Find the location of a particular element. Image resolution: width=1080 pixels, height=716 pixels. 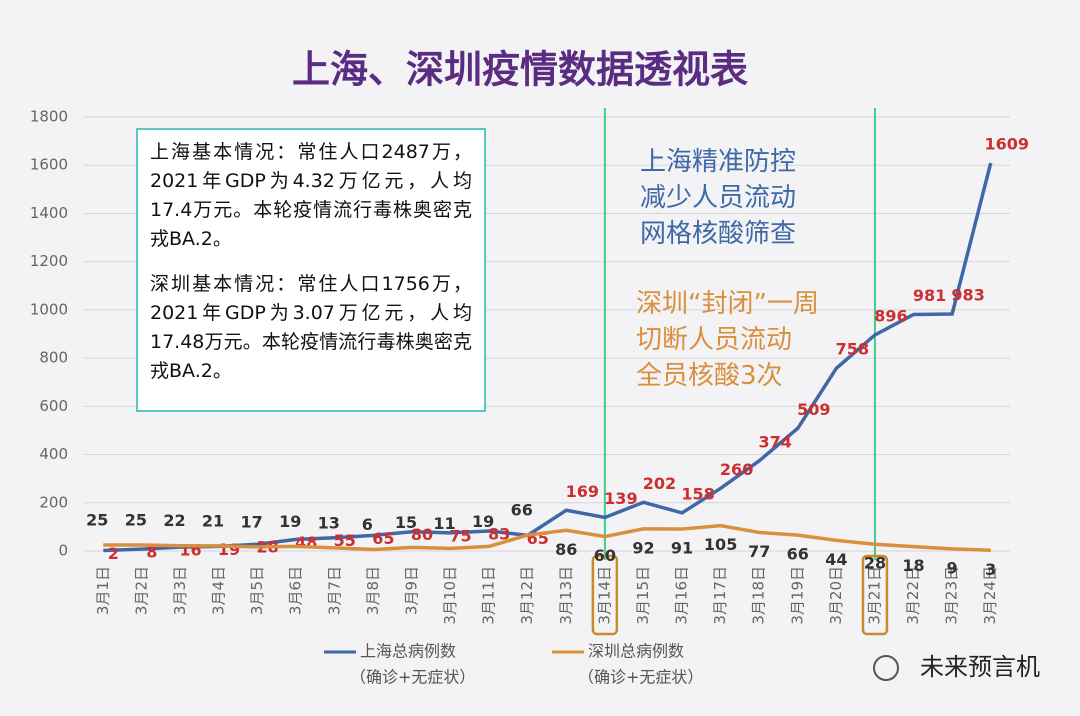

legend-label: 上海总病例数 is located at coordinates (408, 651).